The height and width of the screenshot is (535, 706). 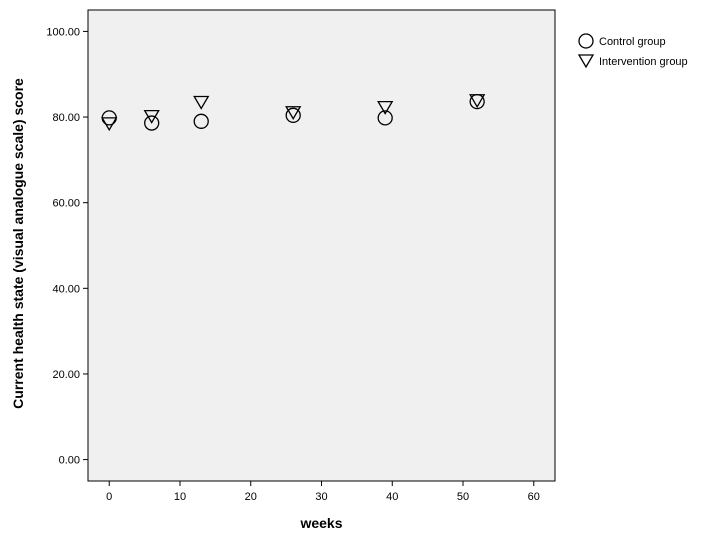 What do you see at coordinates (534, 497) in the screenshot?
I see `x-tick-label: 60` at bounding box center [534, 497].